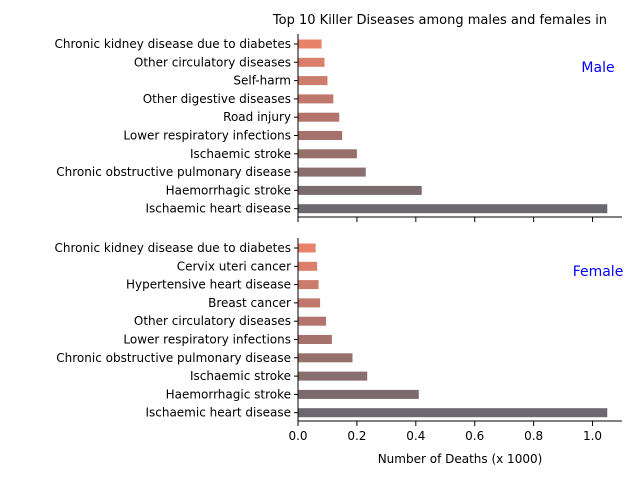  I want to click on x-tick-label: 0.0, so click(297, 436).